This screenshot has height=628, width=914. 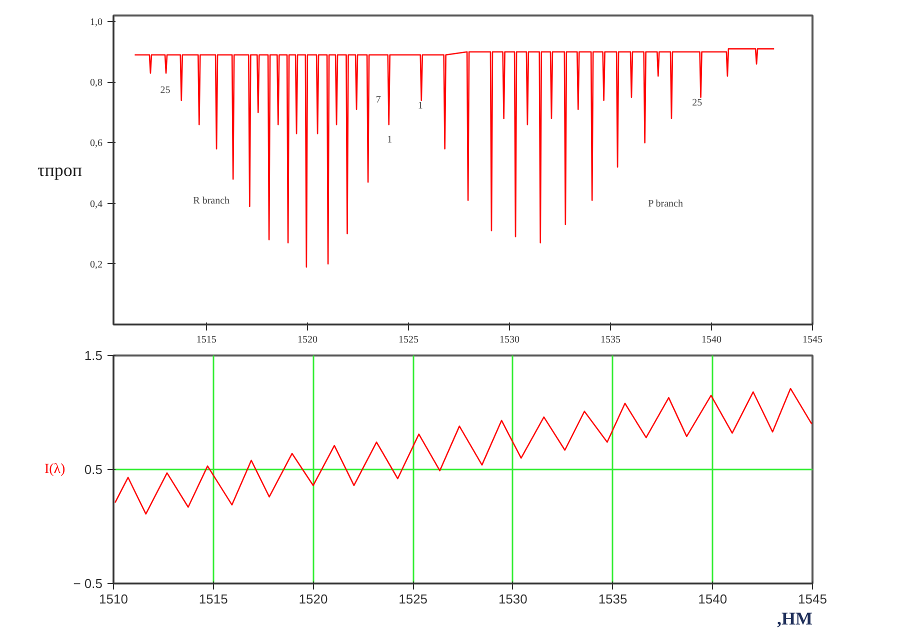 What do you see at coordinates (96, 22) in the screenshot?
I see `y-tick-label: 1,0` at bounding box center [96, 22].